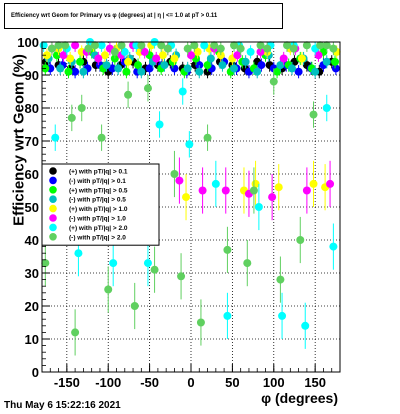 The height and width of the screenshot is (414, 400). Describe the element at coordinates (32, 273) in the screenshot. I see `y-tick-label: 30` at that location.